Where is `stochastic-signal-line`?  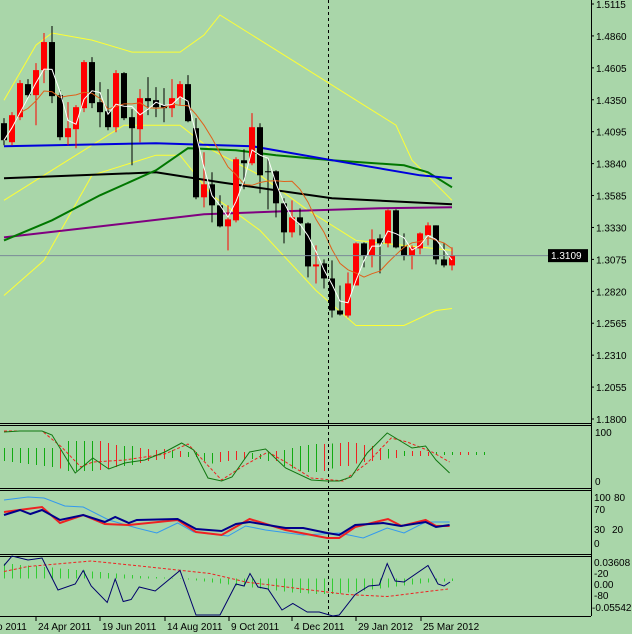 stochastic-signal-line is located at coordinates (227, 456).